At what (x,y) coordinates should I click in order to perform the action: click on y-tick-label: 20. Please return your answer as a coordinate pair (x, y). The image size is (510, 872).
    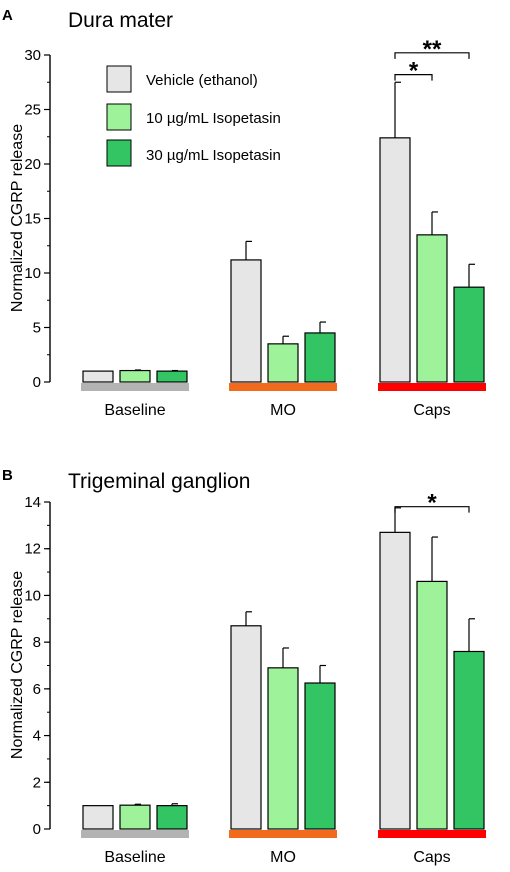
    Looking at the image, I should click on (32, 164).